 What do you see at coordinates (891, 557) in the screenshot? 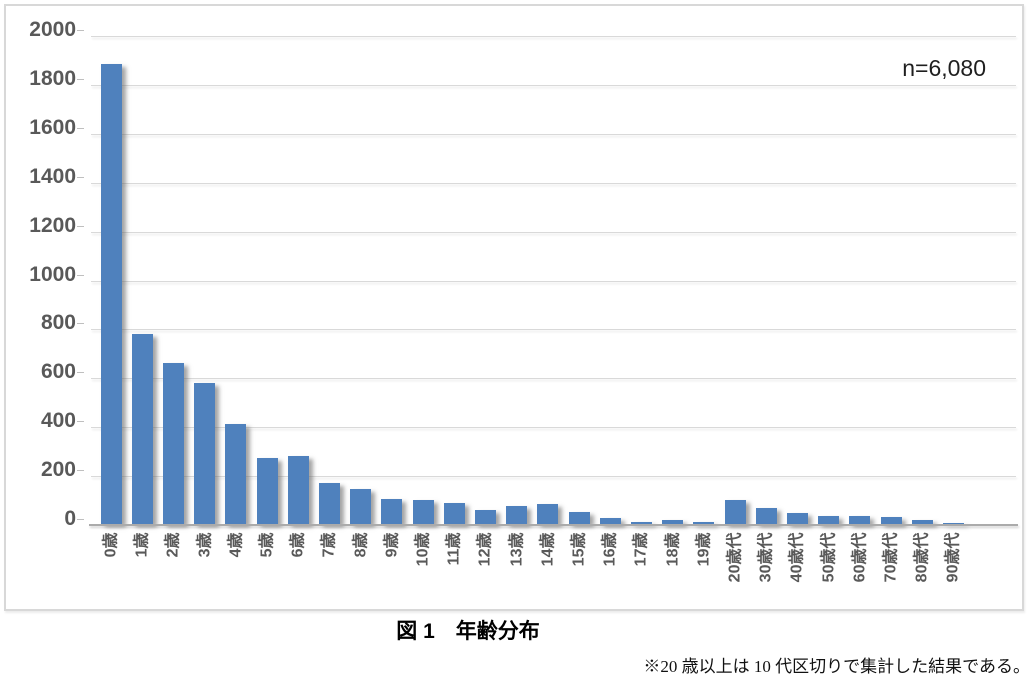
I see `x-axis-tick-label: 70歳代` at bounding box center [891, 557].